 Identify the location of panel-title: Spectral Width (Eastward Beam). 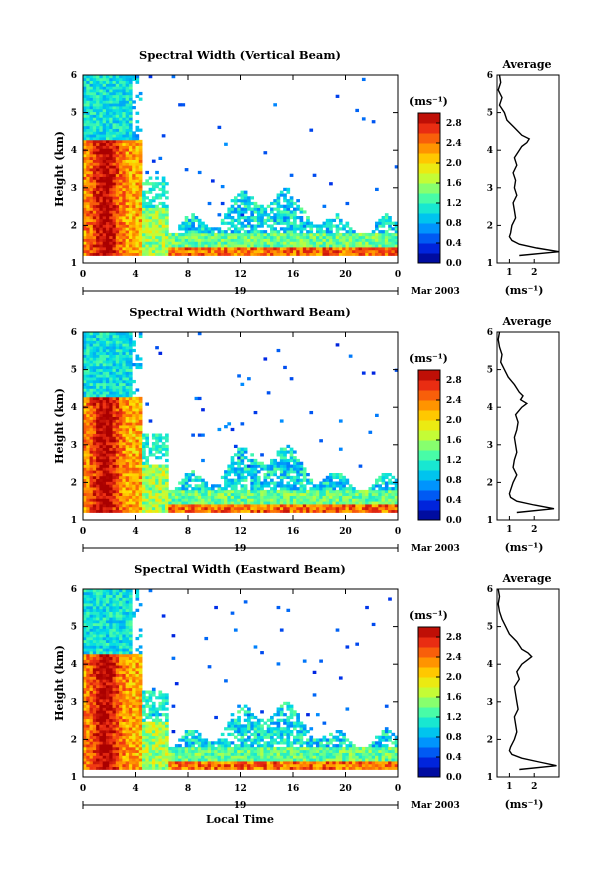
(240, 569).